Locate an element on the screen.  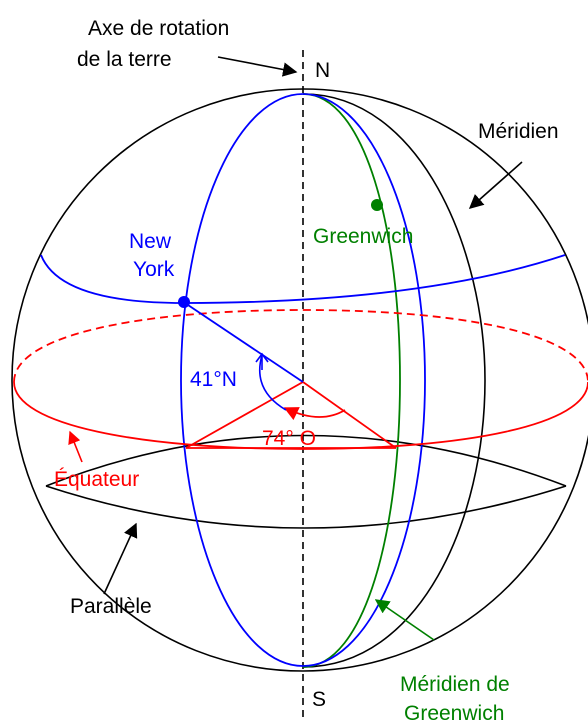
new-york-label-line2: York is located at coordinates (154, 269).